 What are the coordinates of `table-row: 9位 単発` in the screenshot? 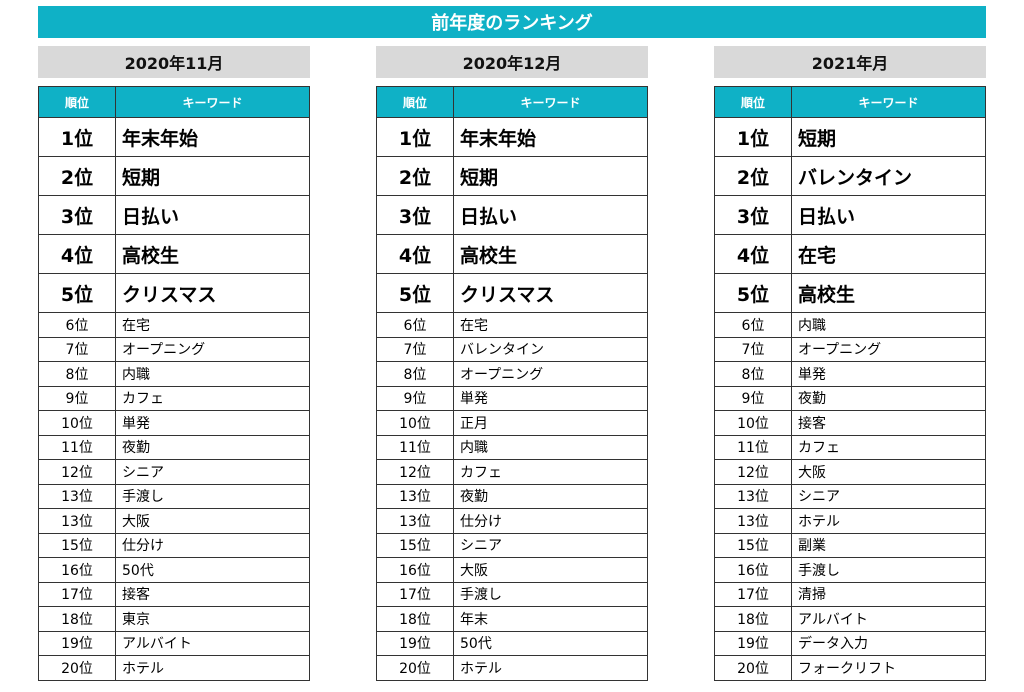 It's located at (512, 398).